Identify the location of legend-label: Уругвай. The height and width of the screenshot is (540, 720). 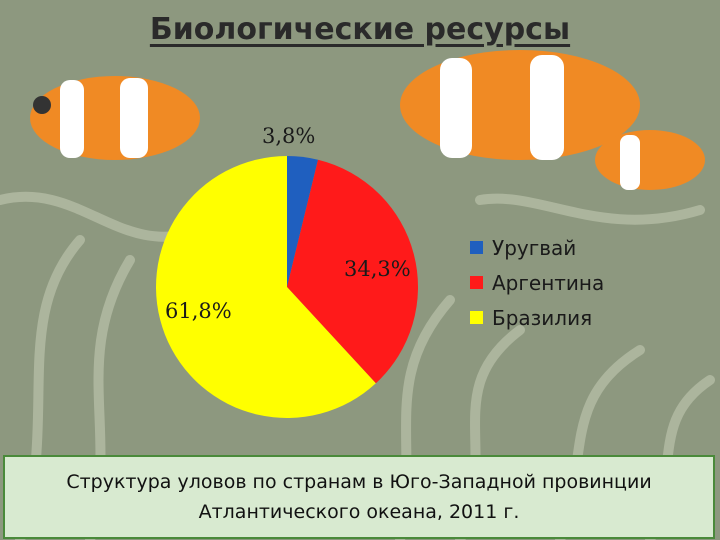
(534, 247).